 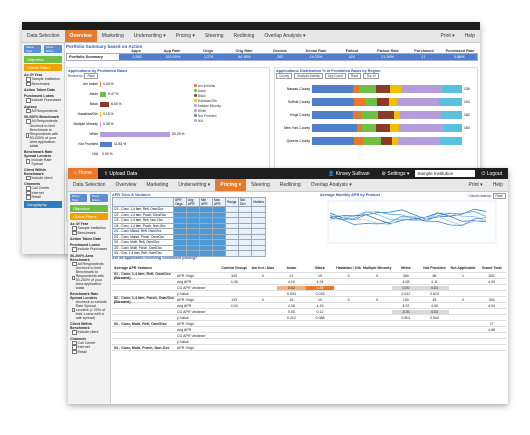 I want to click on top-select: Top 10, so click(x=371, y=76).